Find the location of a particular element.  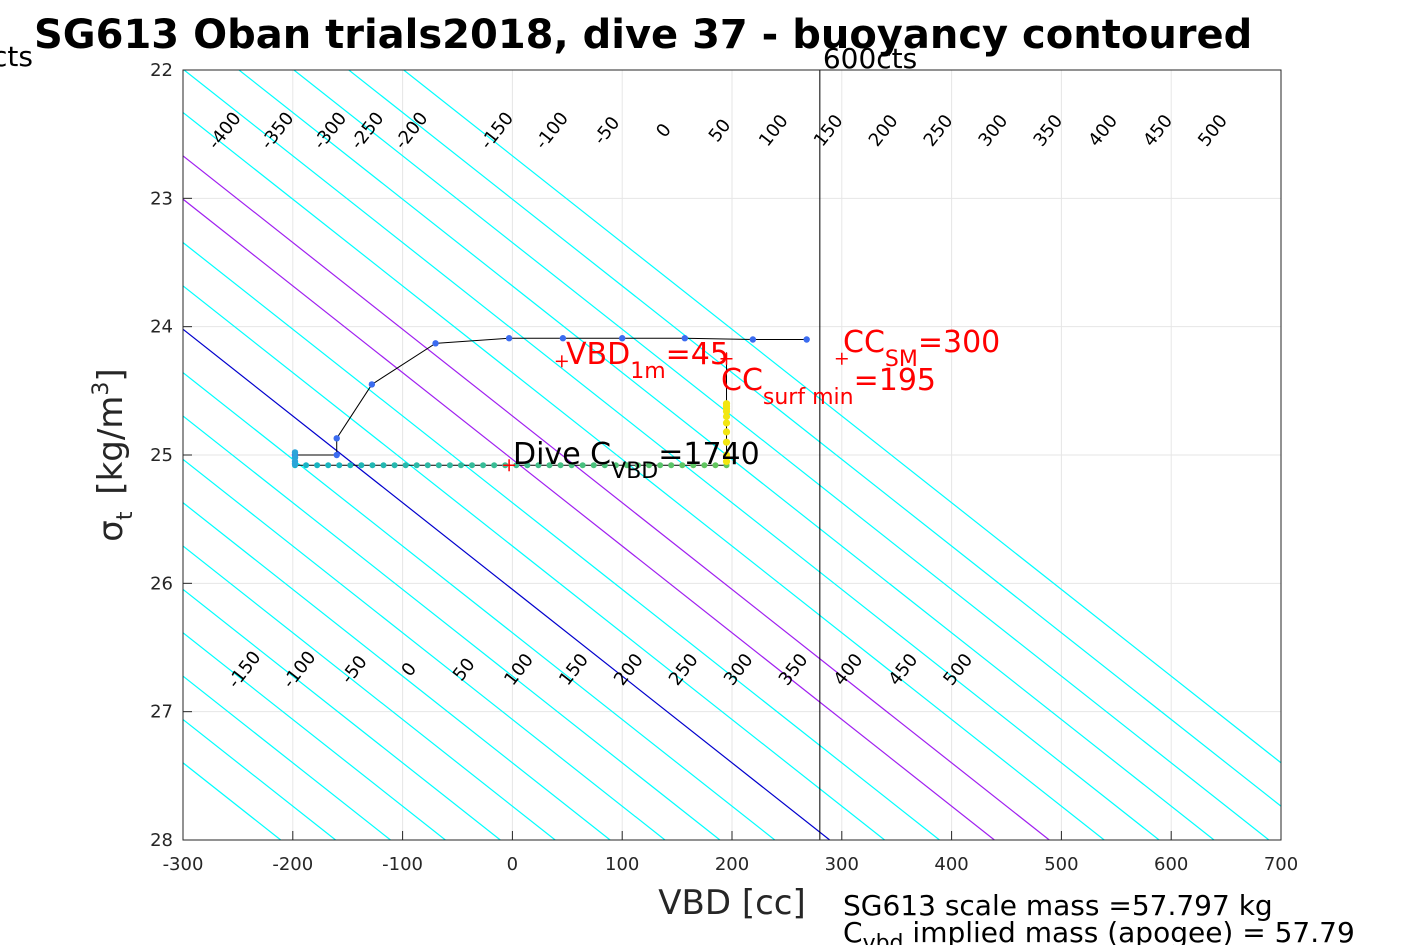

x-axis-ticks: -300 -200 -100 0 100 200 300 400 500 600 700 is located at coordinates (730, 853).